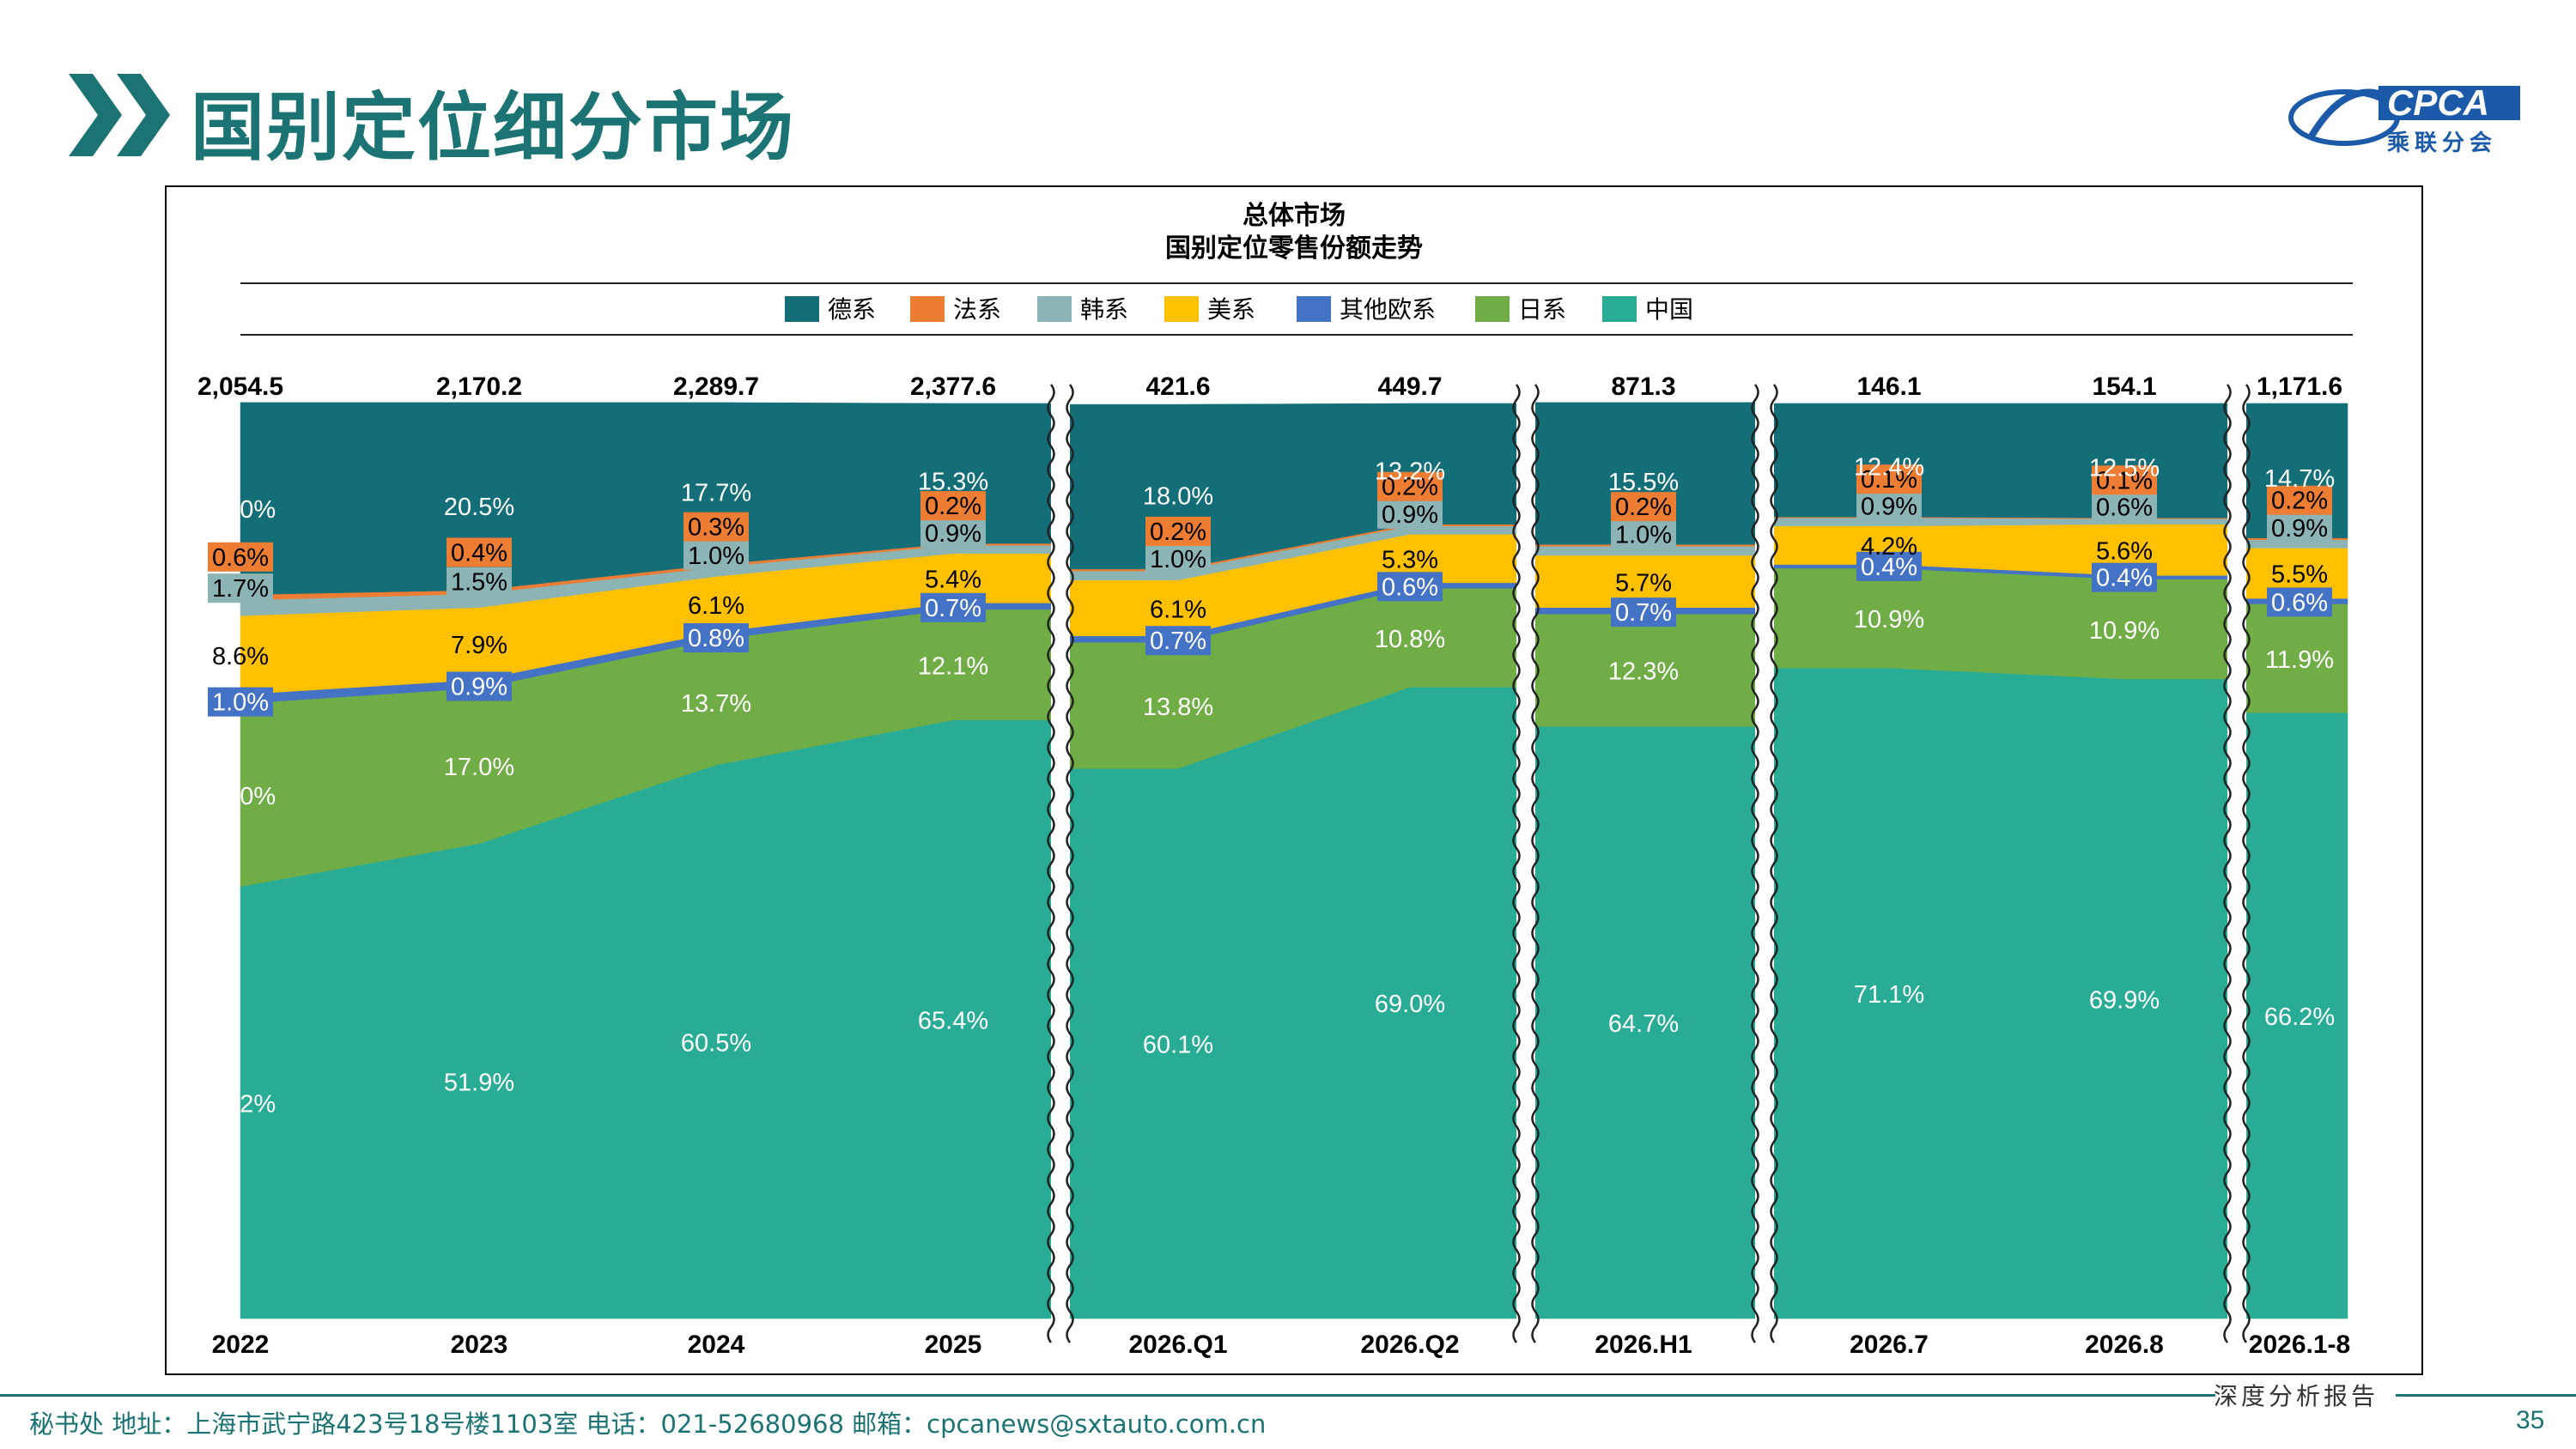  Describe the element at coordinates (2124, 552) in the screenshot. I see `data-label-3-8: 5.6%` at that location.